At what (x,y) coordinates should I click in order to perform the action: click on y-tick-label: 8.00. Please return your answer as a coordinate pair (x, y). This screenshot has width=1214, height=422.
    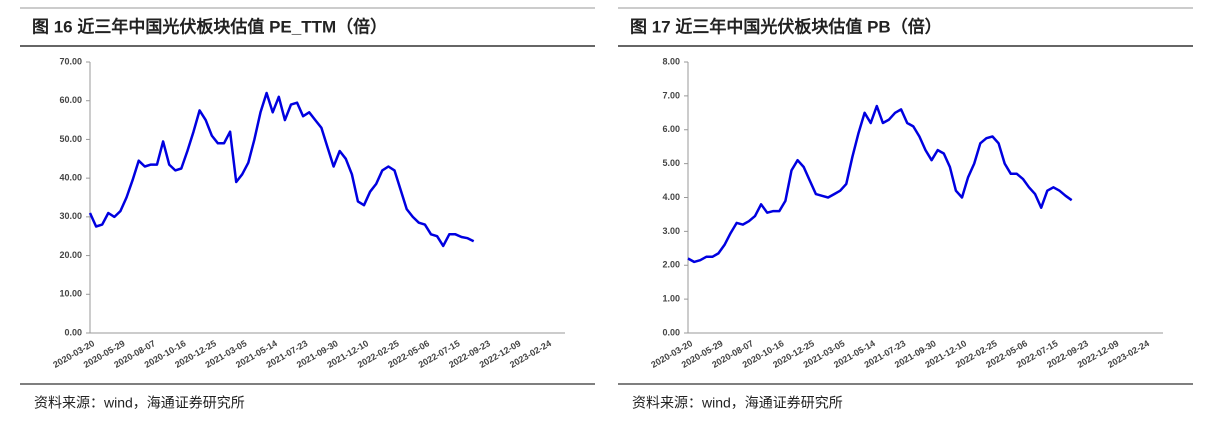
    Looking at the image, I should click on (671, 61).